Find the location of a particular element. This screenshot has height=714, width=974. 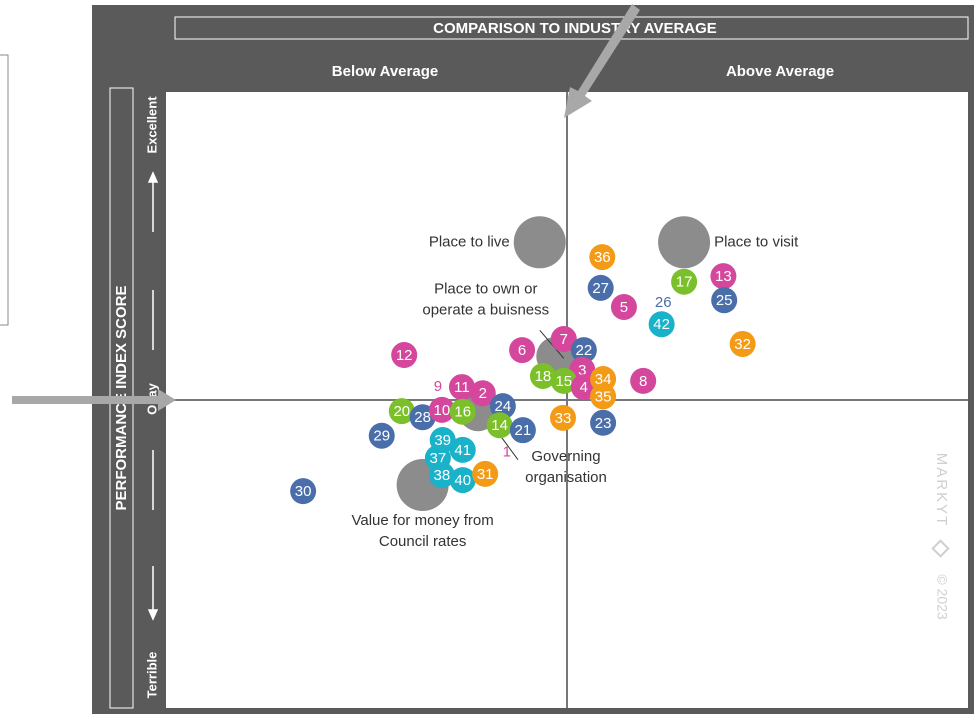

title-box is located at coordinates (571, 28).